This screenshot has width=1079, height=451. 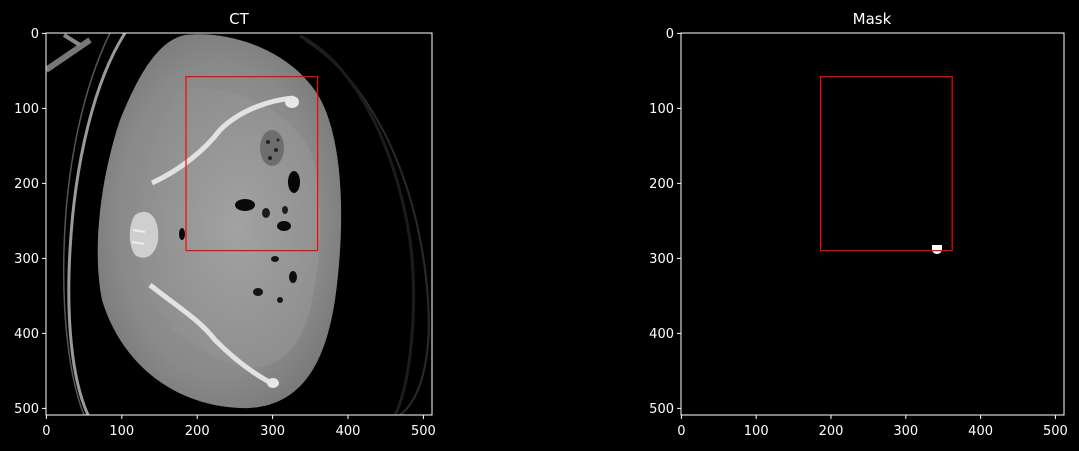 I want to click on mask-y-tick-label: 200, so click(x=661, y=184).